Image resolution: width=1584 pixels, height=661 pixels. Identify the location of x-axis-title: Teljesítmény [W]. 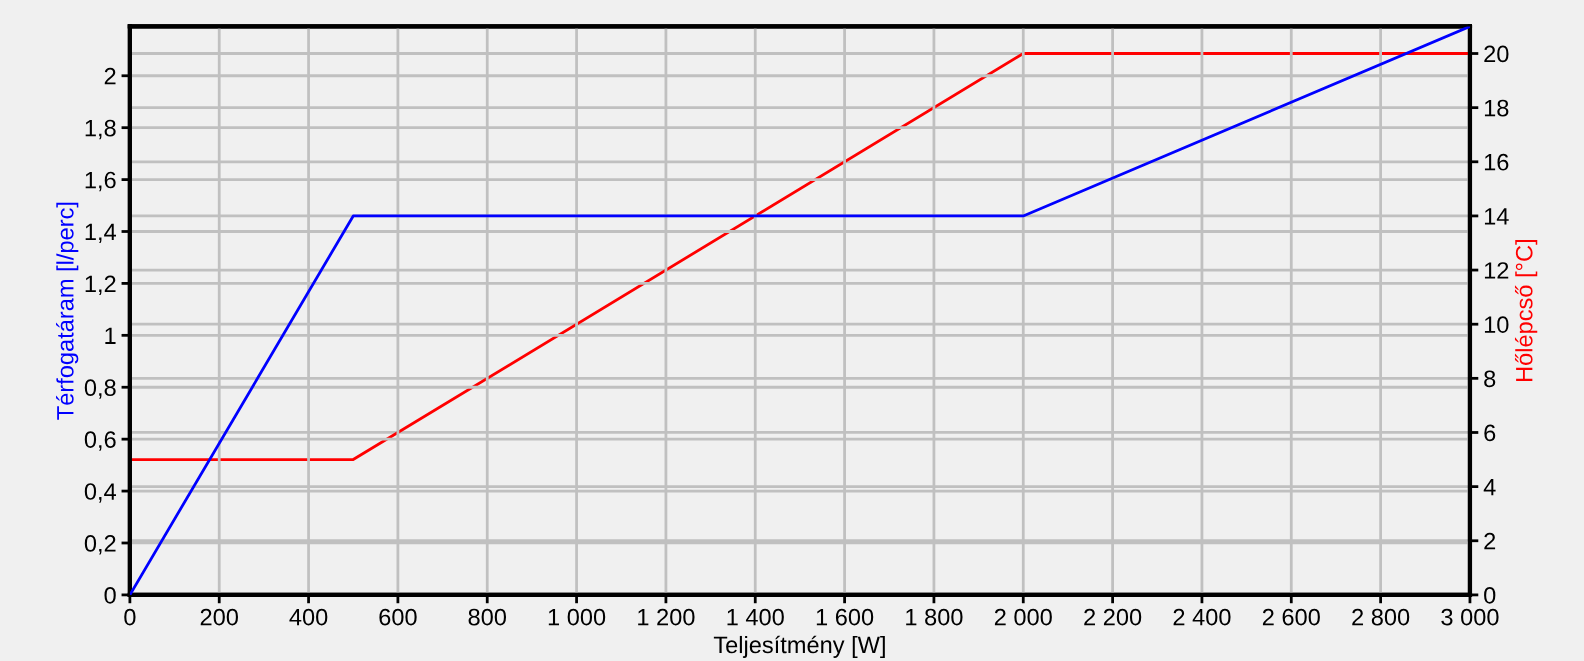
(799, 646).